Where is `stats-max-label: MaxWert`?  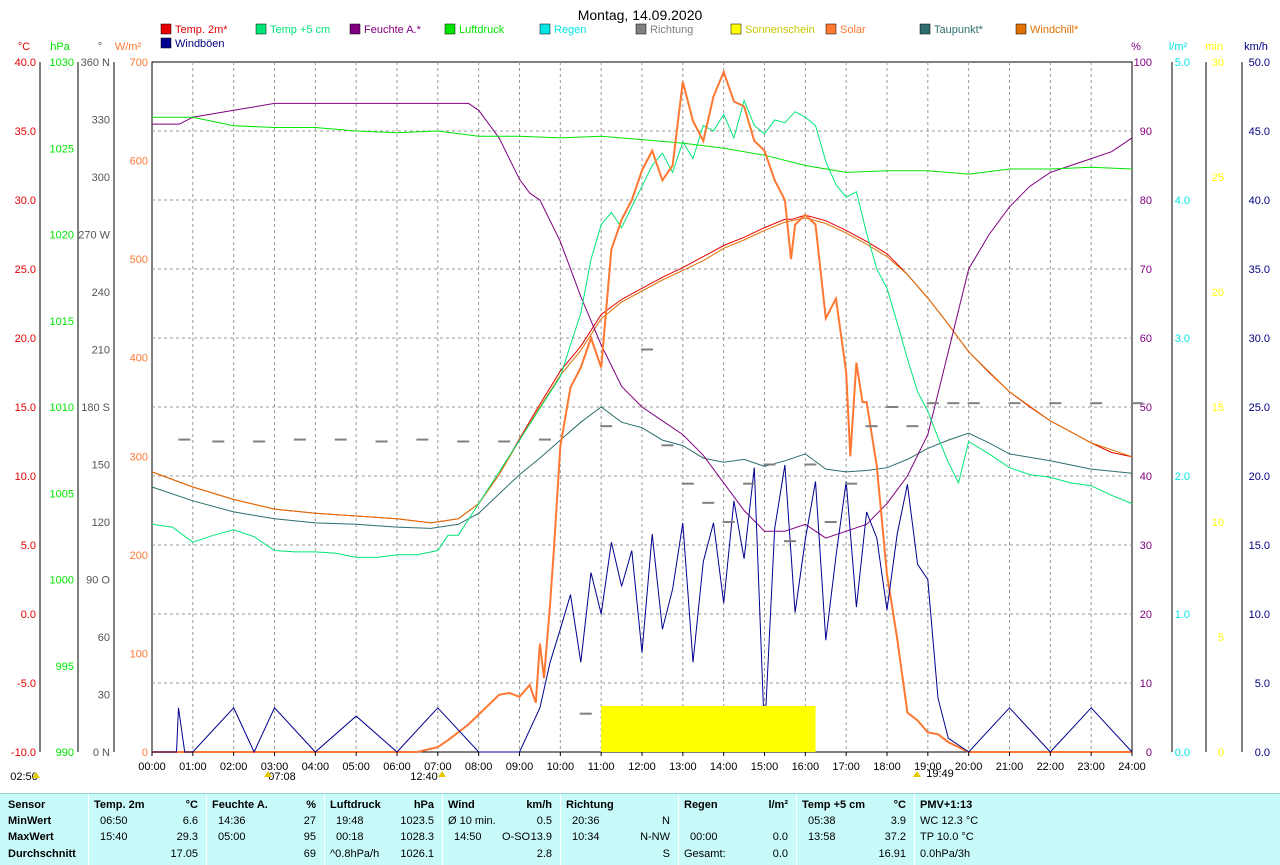 stats-max-label: MaxWert is located at coordinates (31, 837).